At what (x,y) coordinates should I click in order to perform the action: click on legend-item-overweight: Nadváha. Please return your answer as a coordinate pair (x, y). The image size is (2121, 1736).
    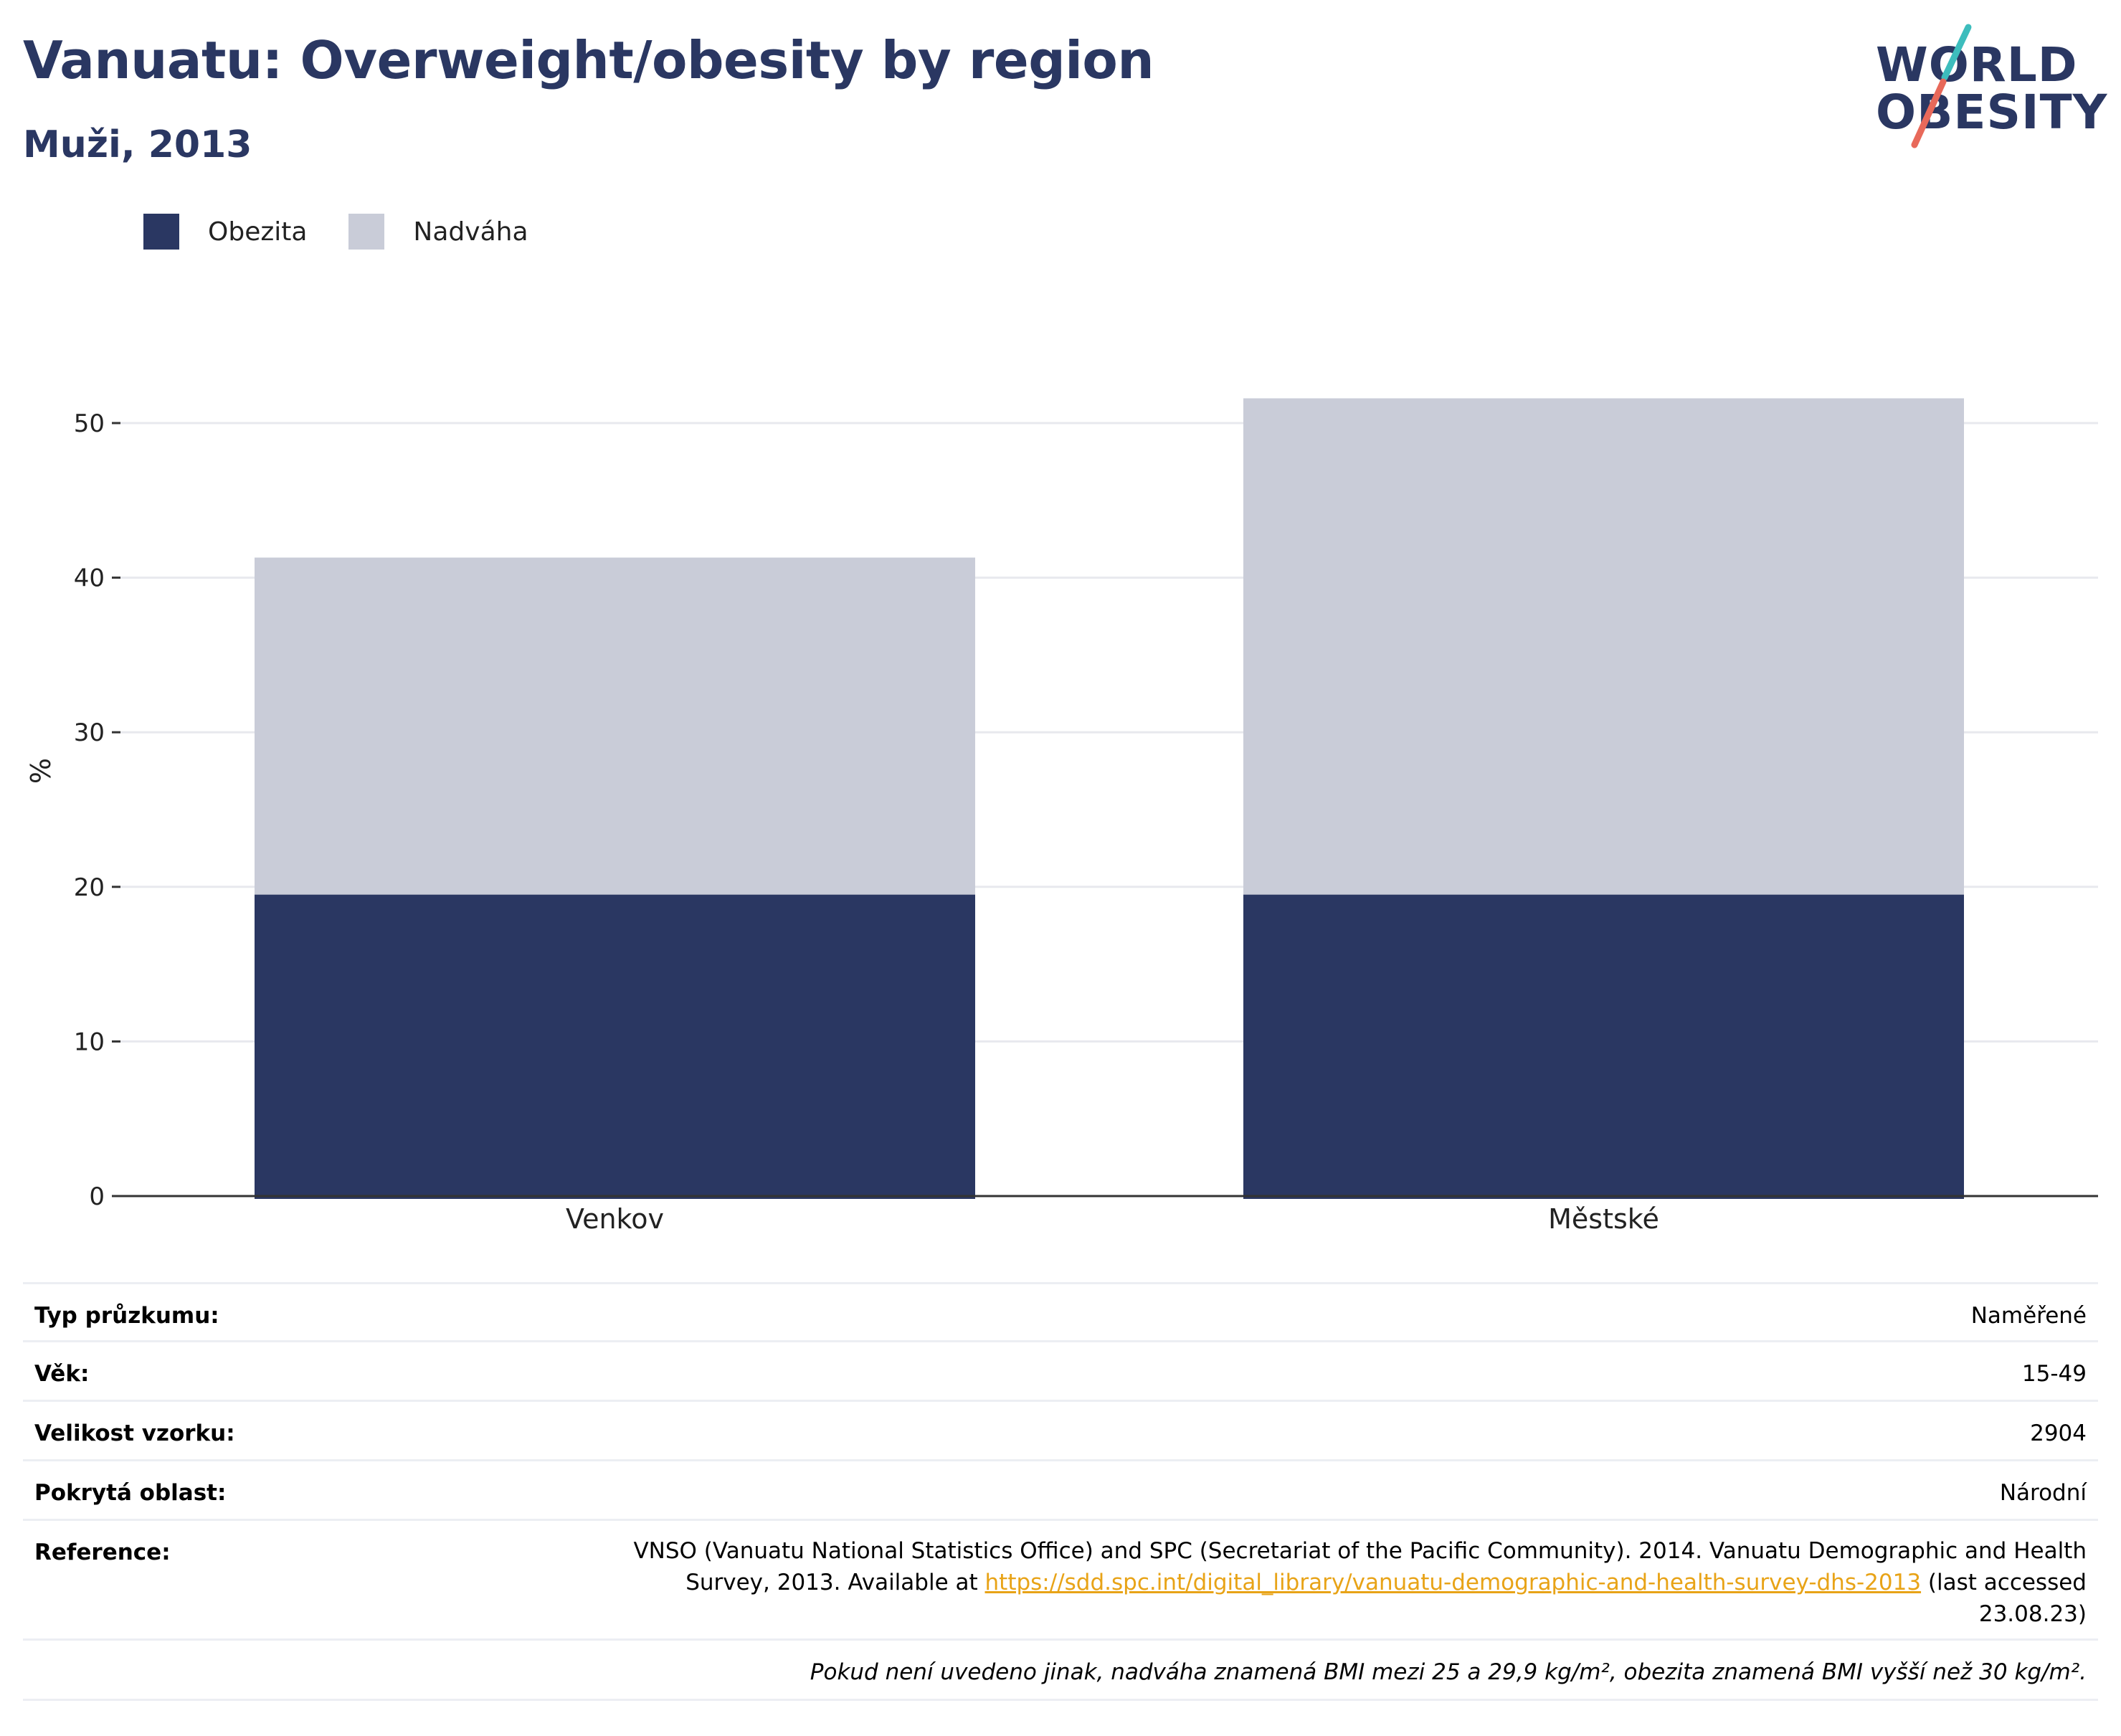
    Looking at the image, I should click on (438, 232).